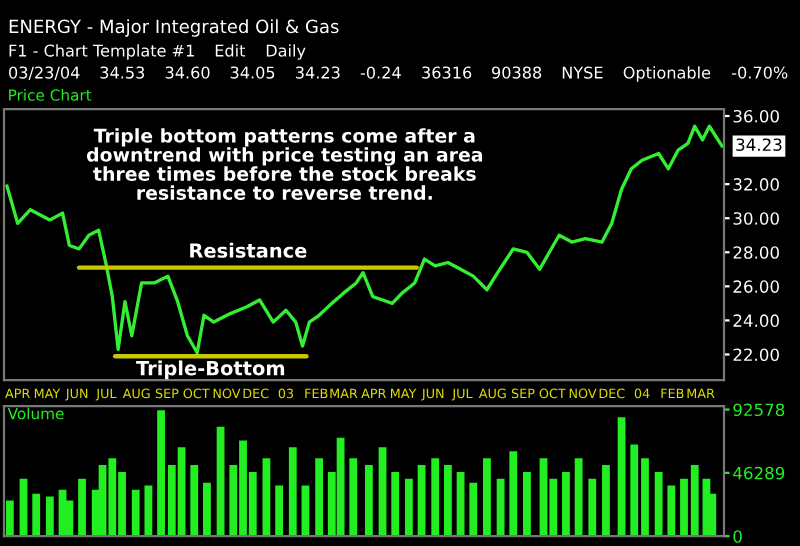 Image resolution: width=800 pixels, height=546 pixels. Describe the element at coordinates (760, 72) in the screenshot. I see `text: -0.70%` at that location.